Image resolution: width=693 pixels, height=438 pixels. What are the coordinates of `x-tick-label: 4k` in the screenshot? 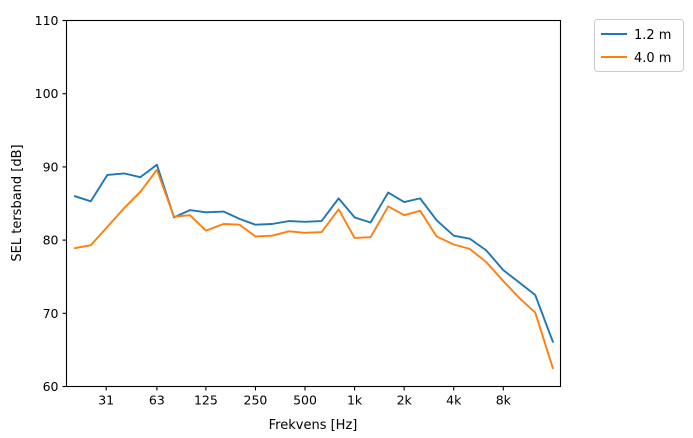 It's located at (454, 400).